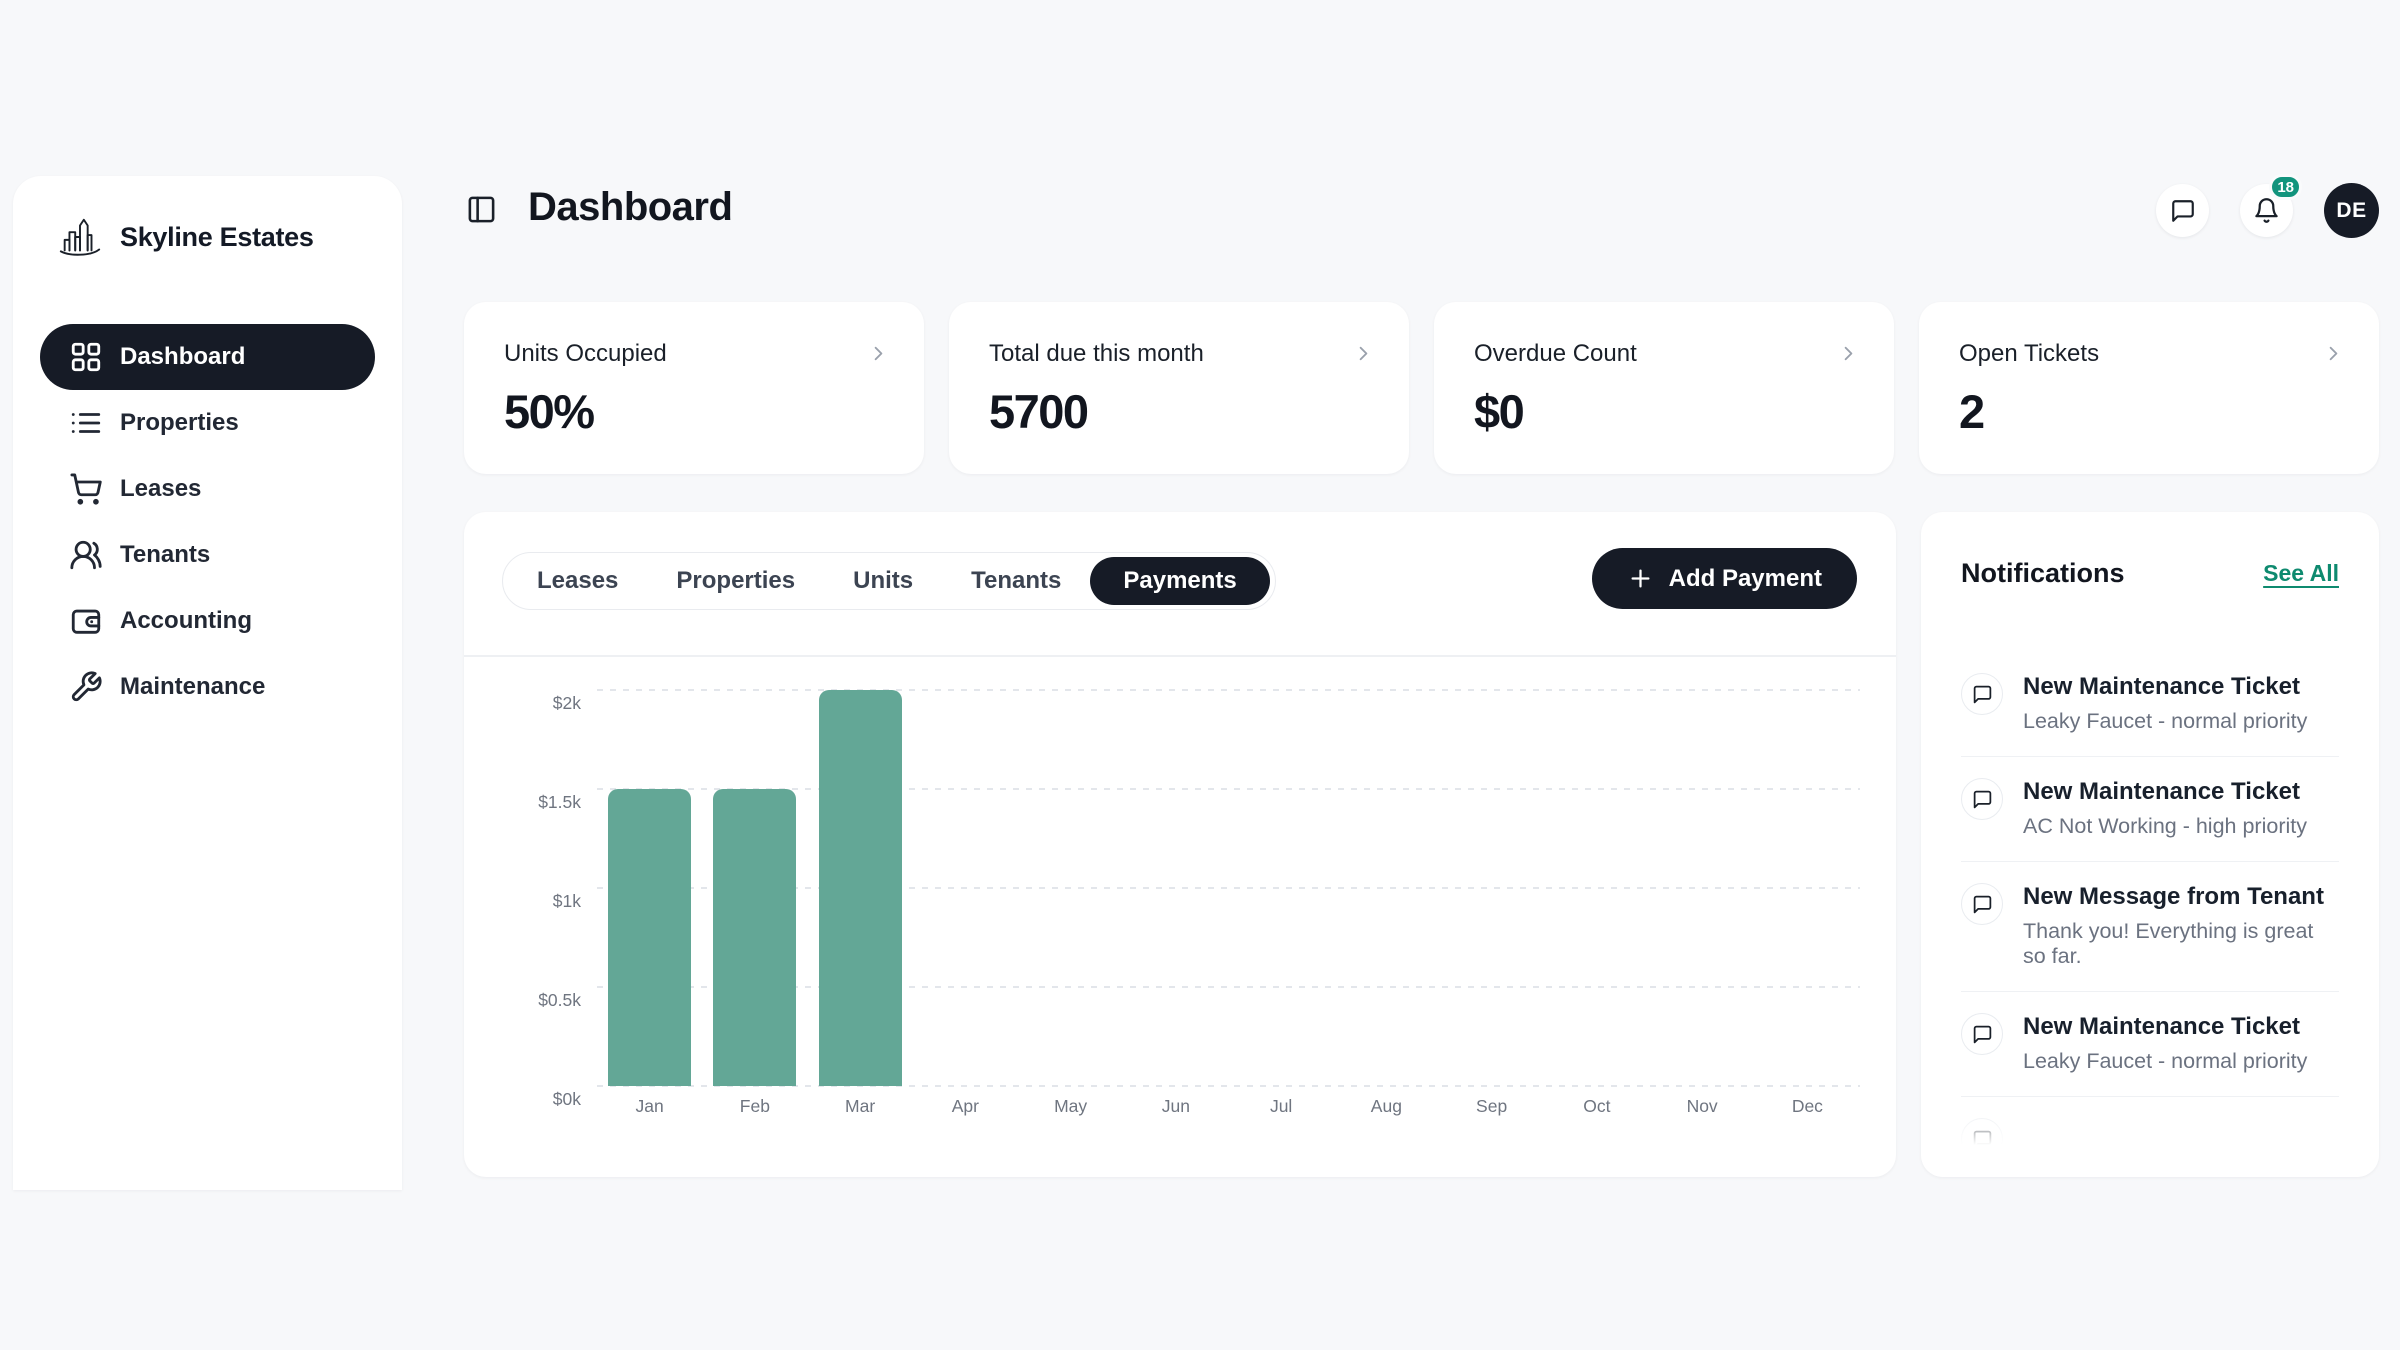 The height and width of the screenshot is (1350, 2400). I want to click on stat-value: $0, so click(1499, 411).